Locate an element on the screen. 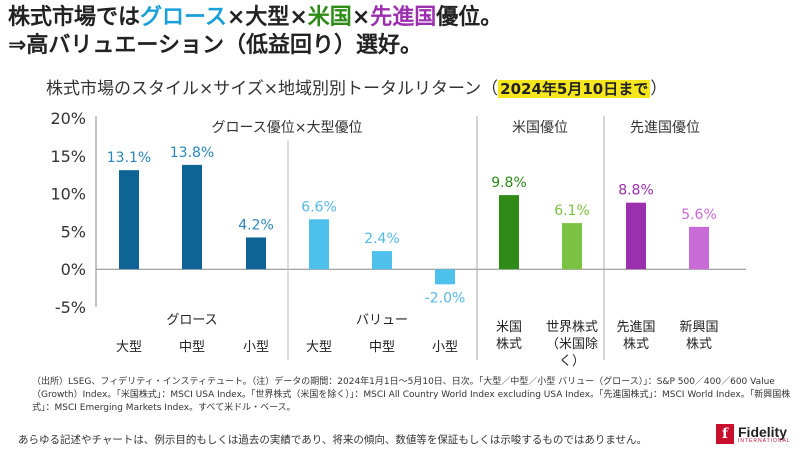 The height and width of the screenshot is (457, 810). section-header: 米国優位 is located at coordinates (540, 128).